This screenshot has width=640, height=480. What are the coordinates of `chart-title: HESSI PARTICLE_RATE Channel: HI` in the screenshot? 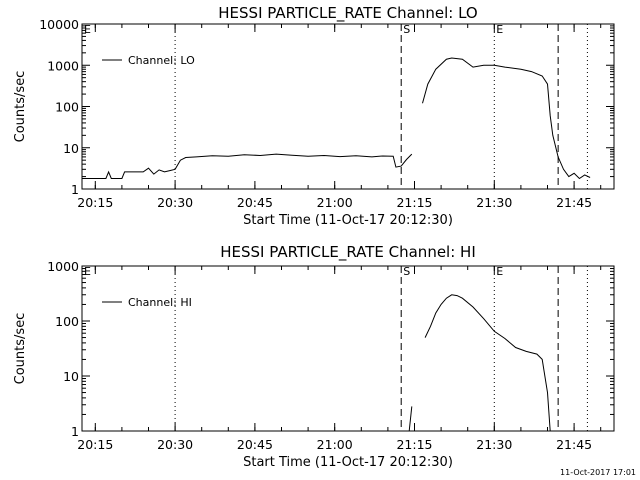 It's located at (348, 252).